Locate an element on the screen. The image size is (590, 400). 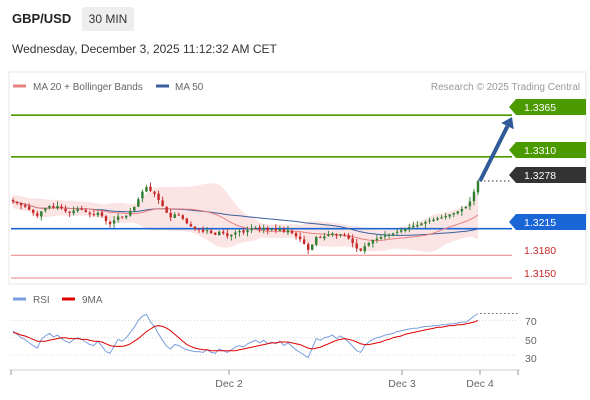
level-tag-r1 is located at coordinates (551, 150).